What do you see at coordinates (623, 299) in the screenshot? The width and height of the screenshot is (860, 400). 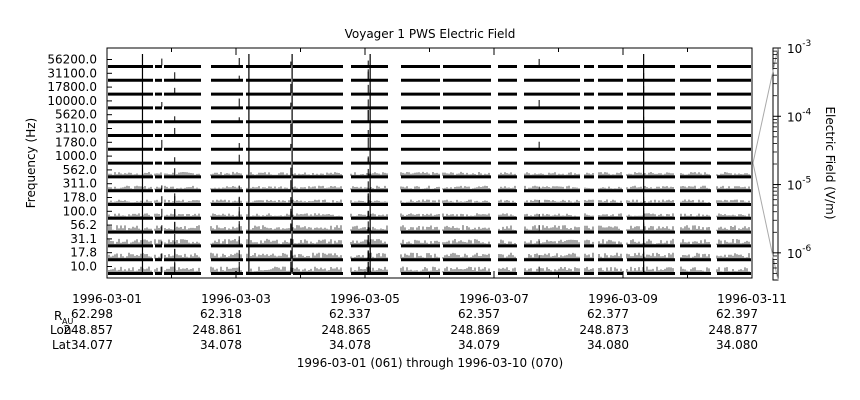 I see `x-tick-label: 1996-03-09` at bounding box center [623, 299].